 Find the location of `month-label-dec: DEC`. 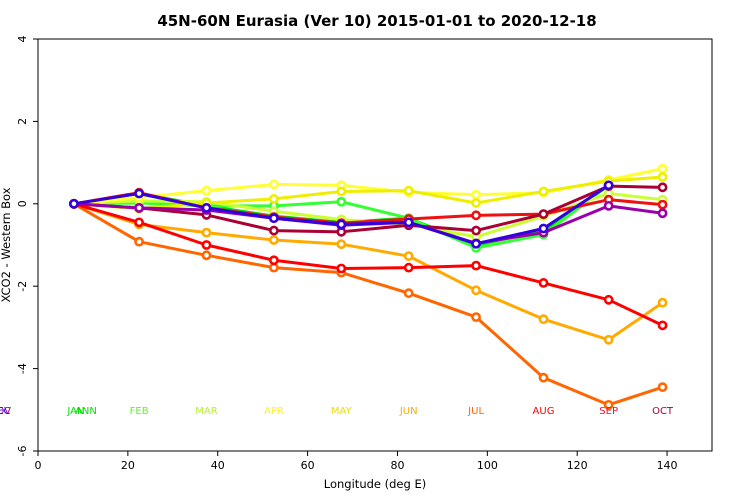

month-label-dec: DEC is located at coordinates (5, 411).